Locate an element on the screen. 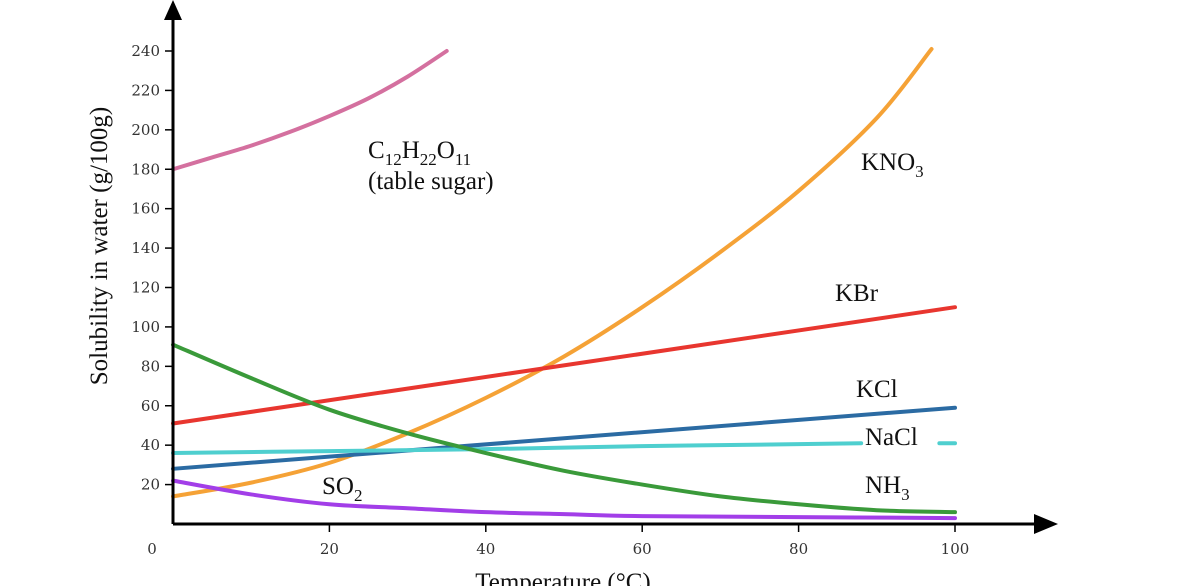 This screenshot has width=1186, height=586. label-nh3: NH3 is located at coordinates (887, 488).